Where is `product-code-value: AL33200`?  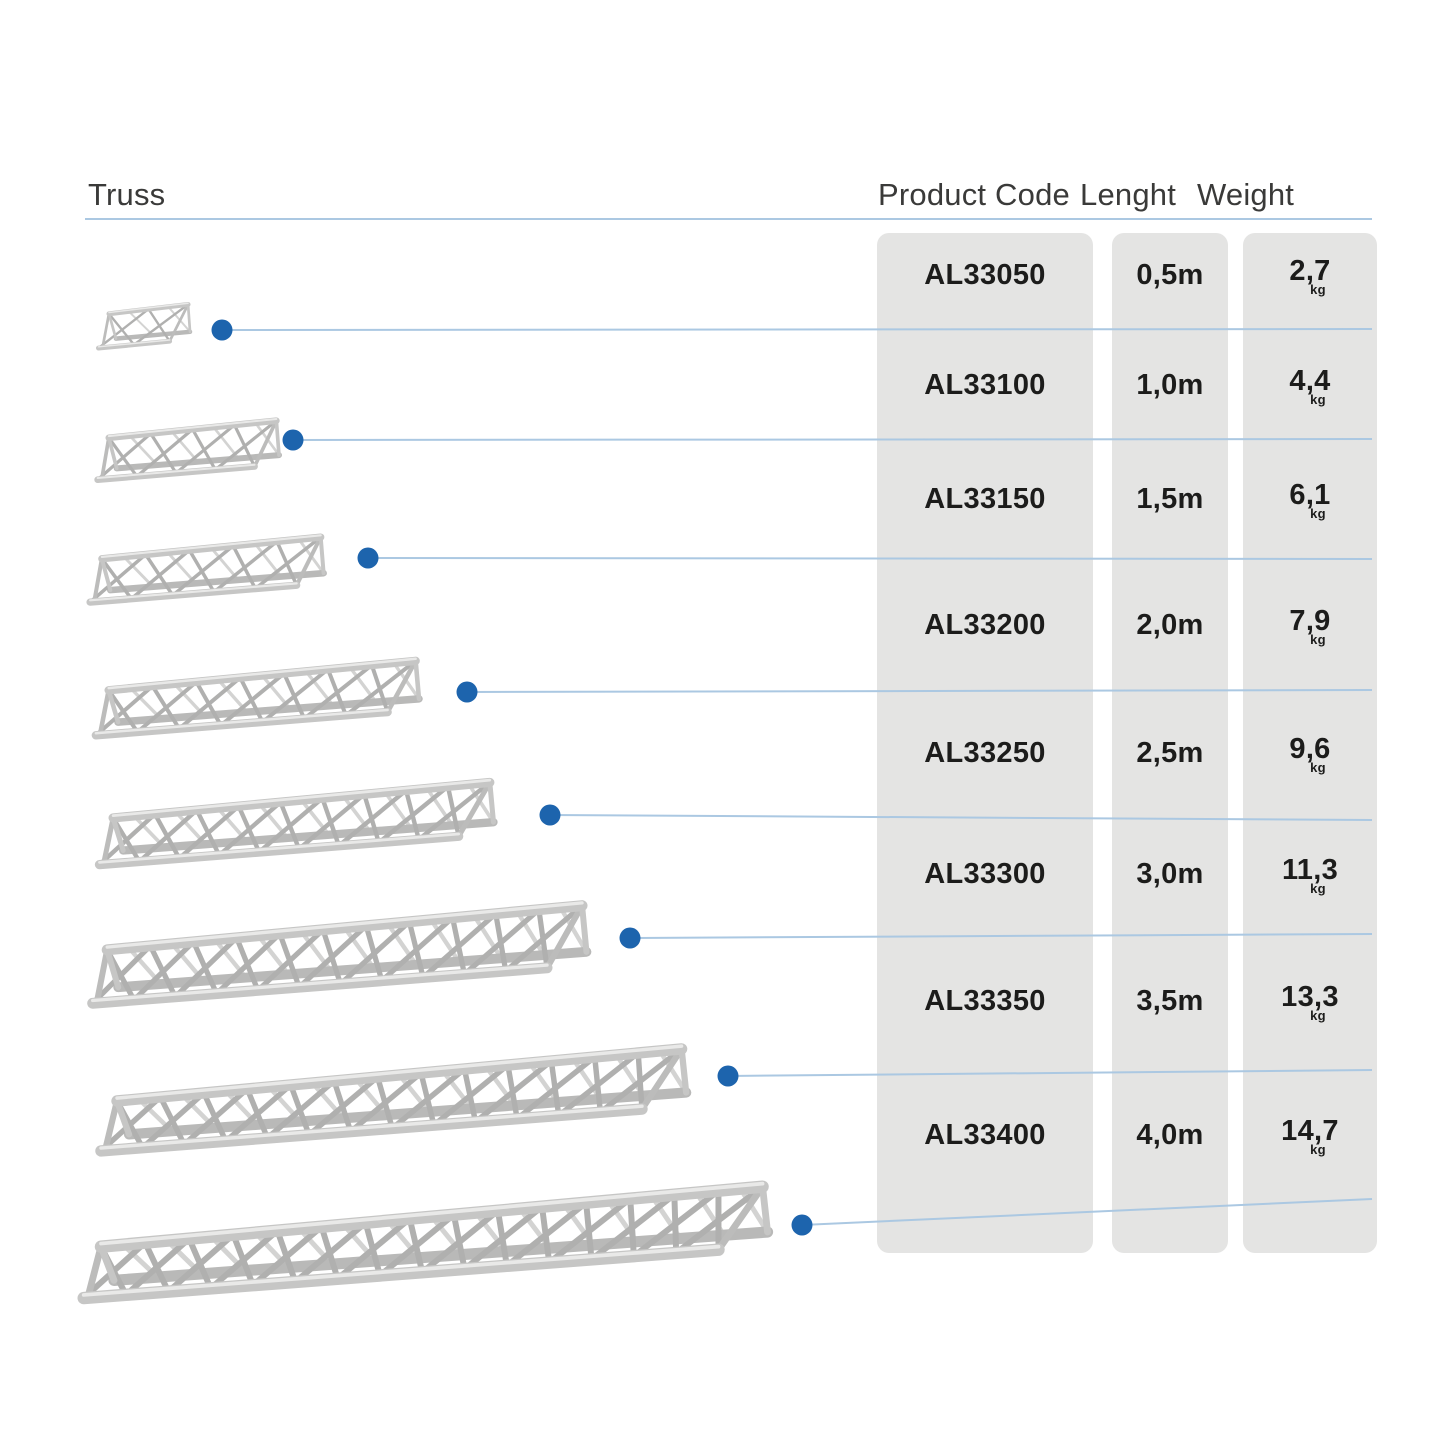
product-code-value: AL33200 is located at coordinates (985, 624).